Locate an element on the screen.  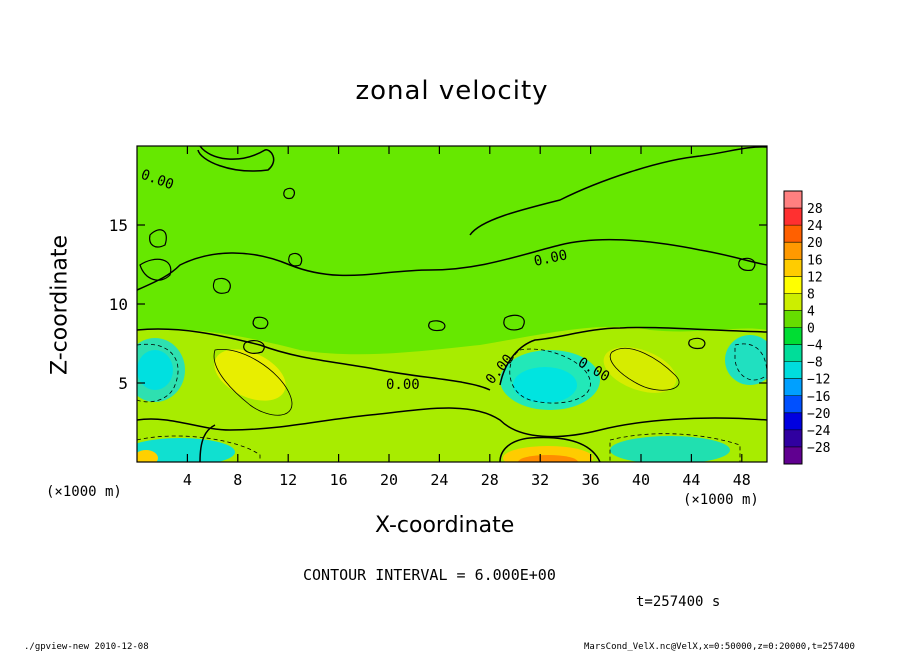
contour-interval-note: CONTOUR INTERVAL = 6.000E+00 is located at coordinates (429, 575).